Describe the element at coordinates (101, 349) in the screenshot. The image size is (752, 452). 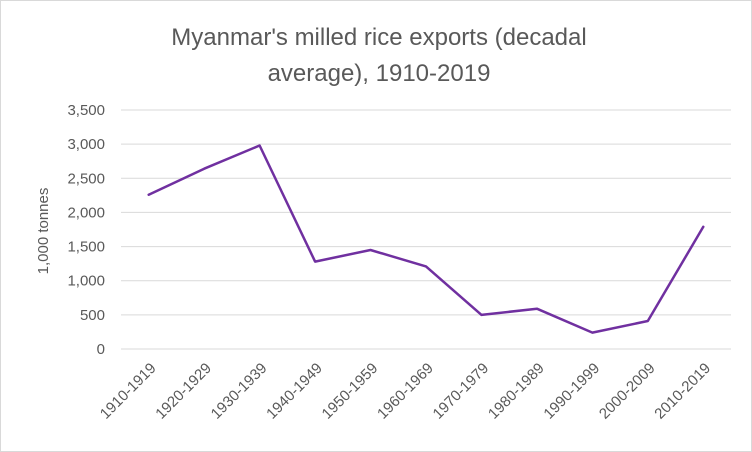
I see `y-tick-label: 0` at that location.